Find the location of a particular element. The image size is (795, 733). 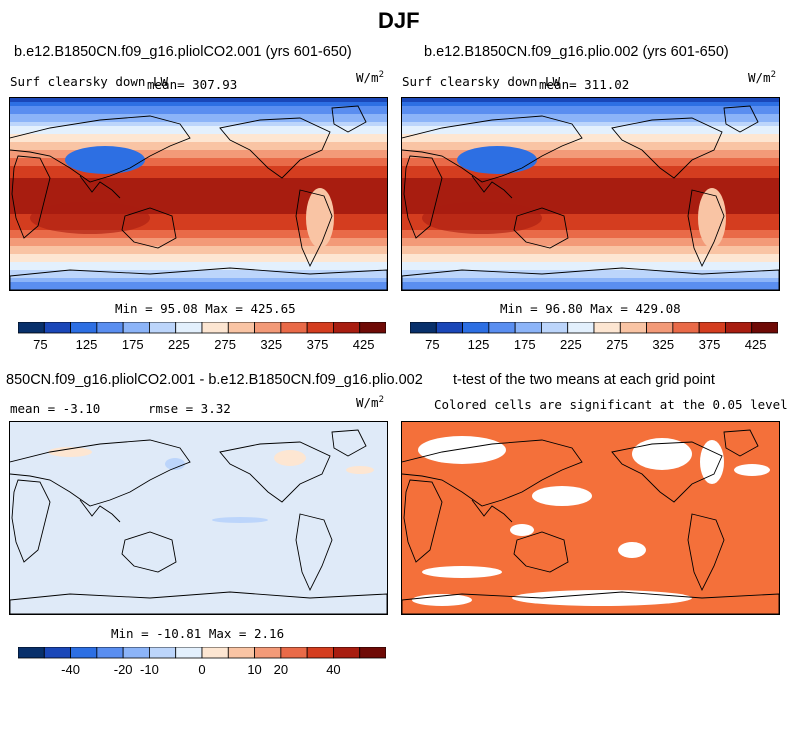

panel-tl-colorbar: 75 125 175 225 275 325 375 425 is located at coordinates (202, 337).